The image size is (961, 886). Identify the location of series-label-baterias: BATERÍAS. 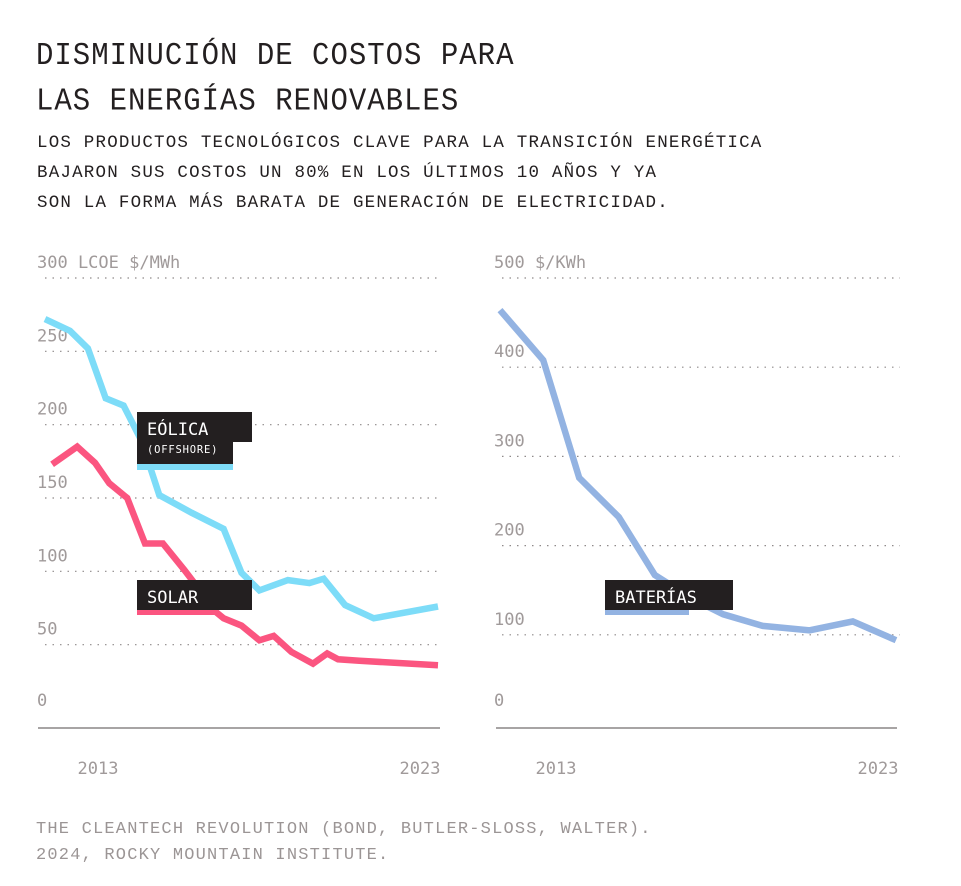
(669, 597).